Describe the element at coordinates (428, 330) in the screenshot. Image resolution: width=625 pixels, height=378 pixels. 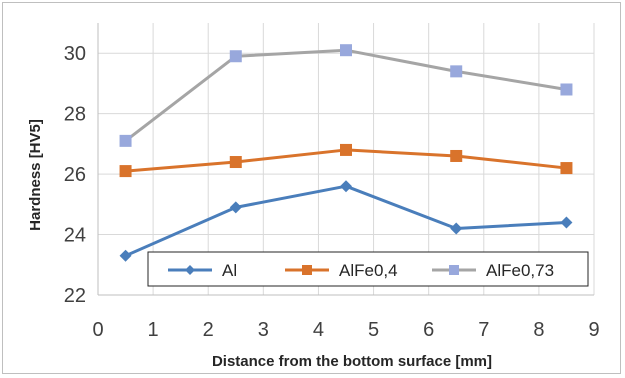
I see `x-tick-label: 6` at that location.